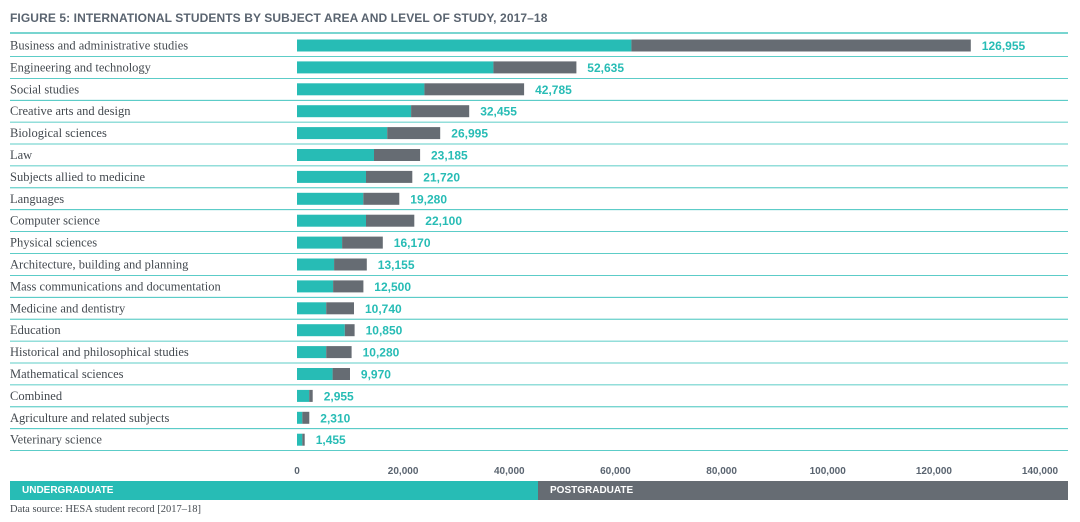 The width and height of the screenshot is (1080, 522). Describe the element at coordinates (335, 418) in the screenshot. I see `total-label: 2,310` at that location.